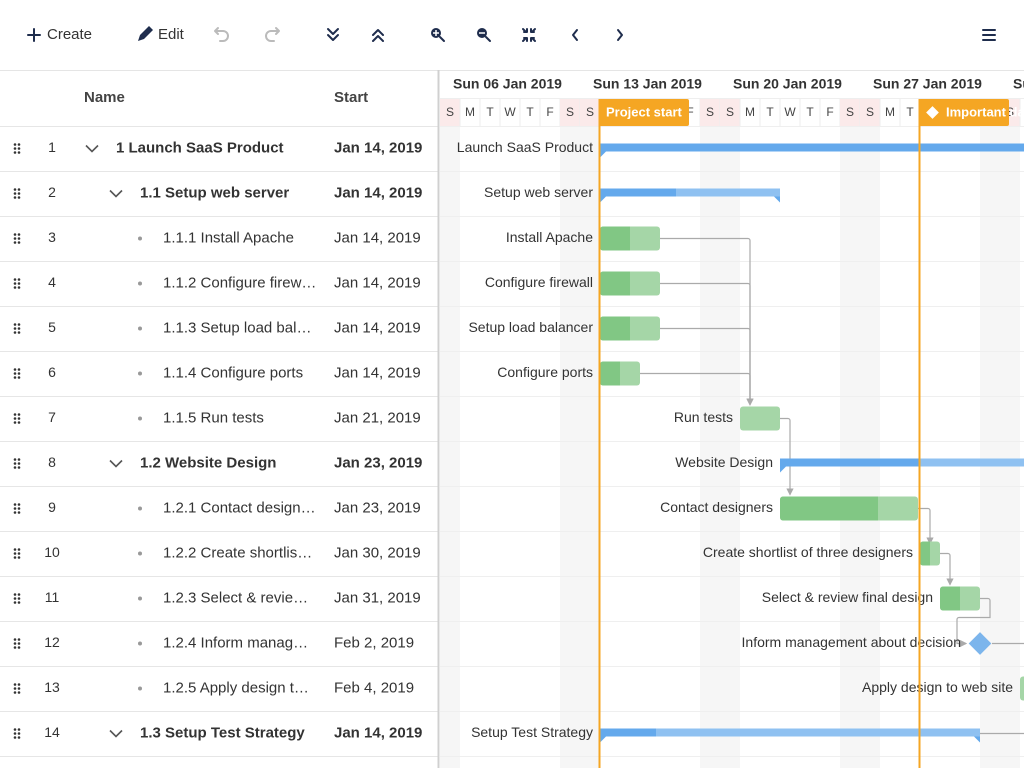  Describe the element at coordinates (145, 33) in the screenshot. I see `edit-icon` at that location.